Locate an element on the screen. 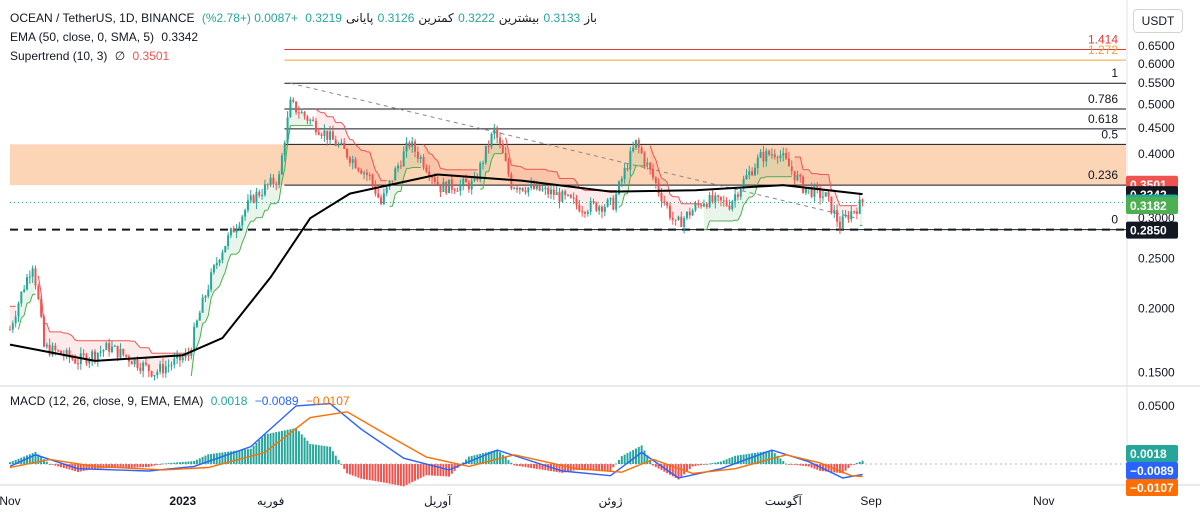 The height and width of the screenshot is (525, 1200). macd-tag-bg is located at coordinates (1152, 487).